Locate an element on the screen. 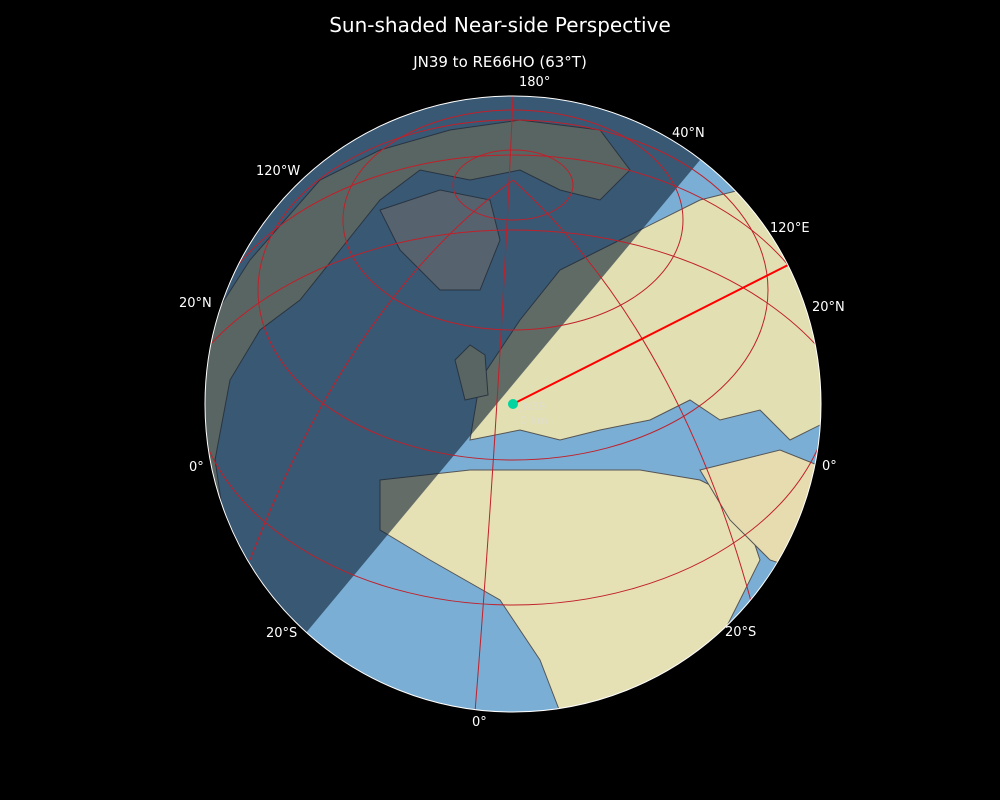  label-0-left: 0° is located at coordinates (196, 467).